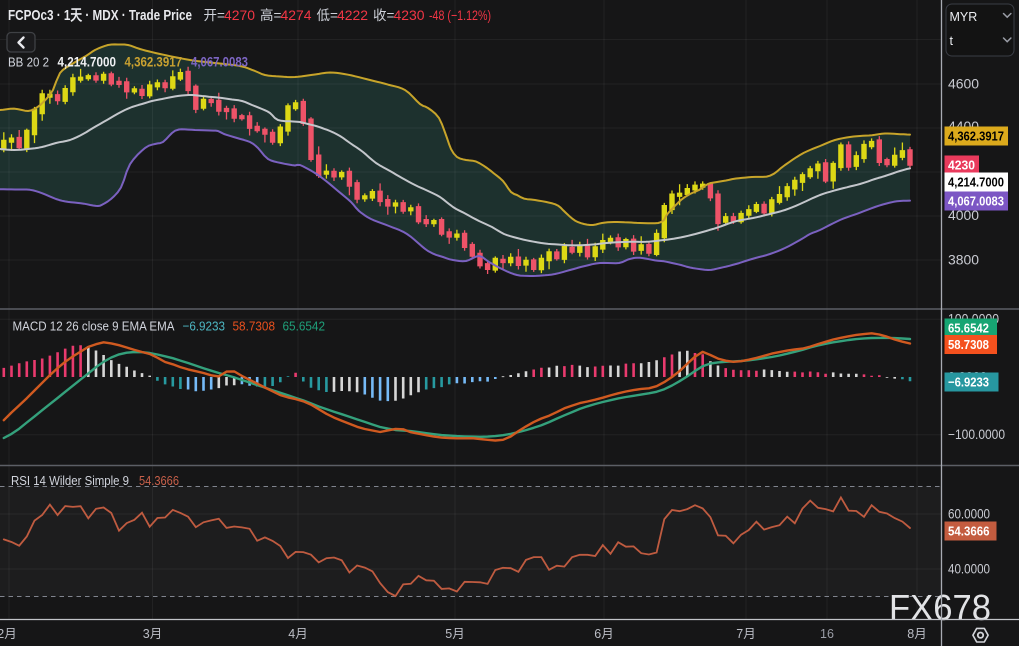 The height and width of the screenshot is (646, 1019). What do you see at coordinates (963, 84) in the screenshot?
I see `svg-text: 4600` at bounding box center [963, 84].